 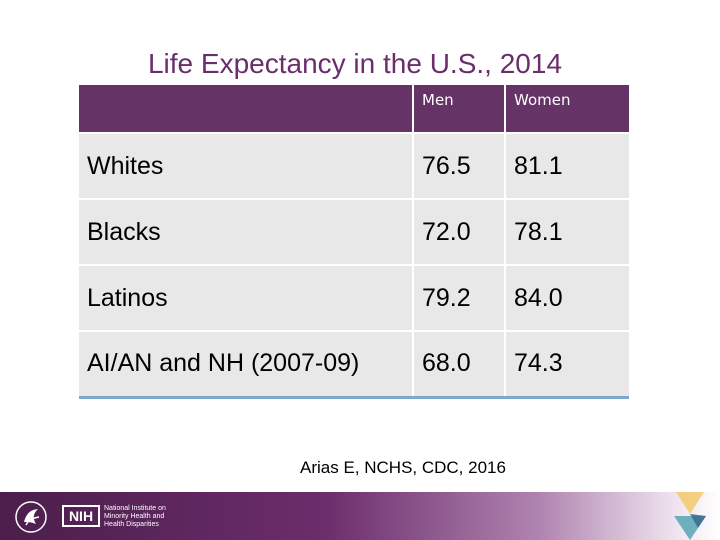 What do you see at coordinates (566, 165) in the screenshot?
I see `row-women-value: 81.1` at bounding box center [566, 165].